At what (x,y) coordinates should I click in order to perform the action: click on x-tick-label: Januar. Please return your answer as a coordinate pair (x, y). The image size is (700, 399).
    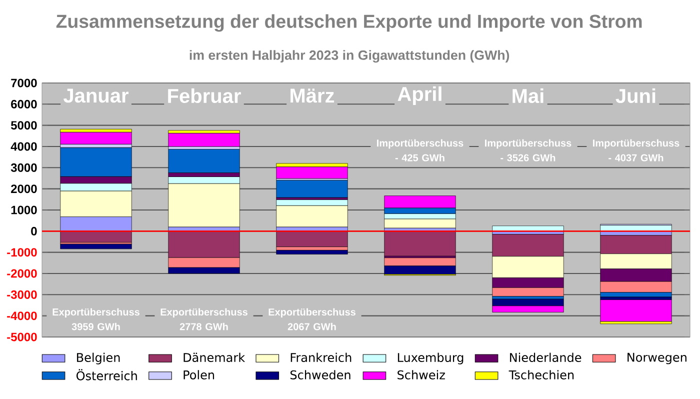
    Looking at the image, I should click on (96, 95).